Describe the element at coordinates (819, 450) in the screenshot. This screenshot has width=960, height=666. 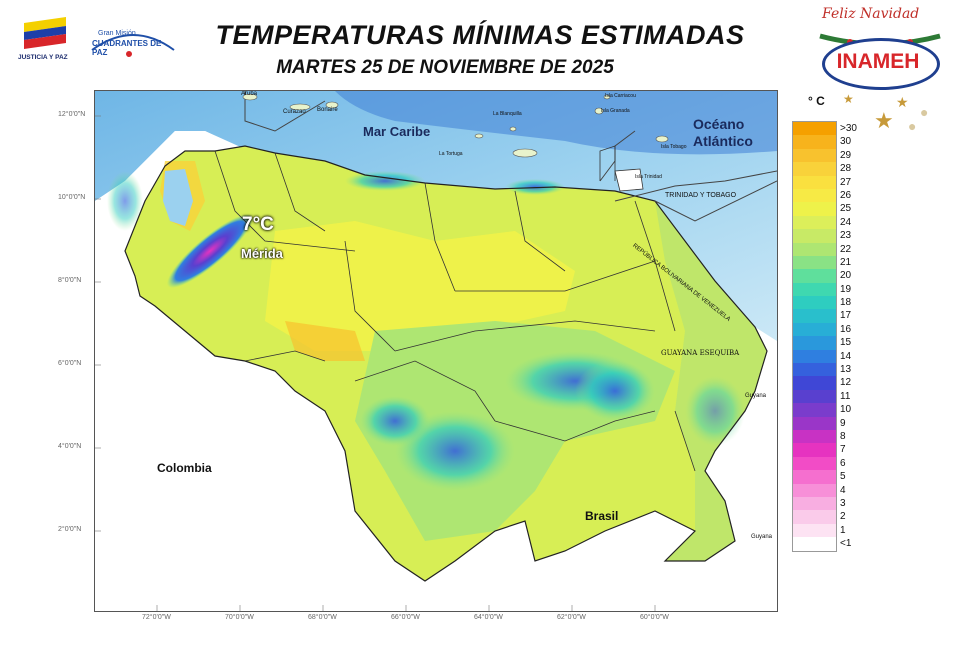
I see `legend-item: 7` at that location.